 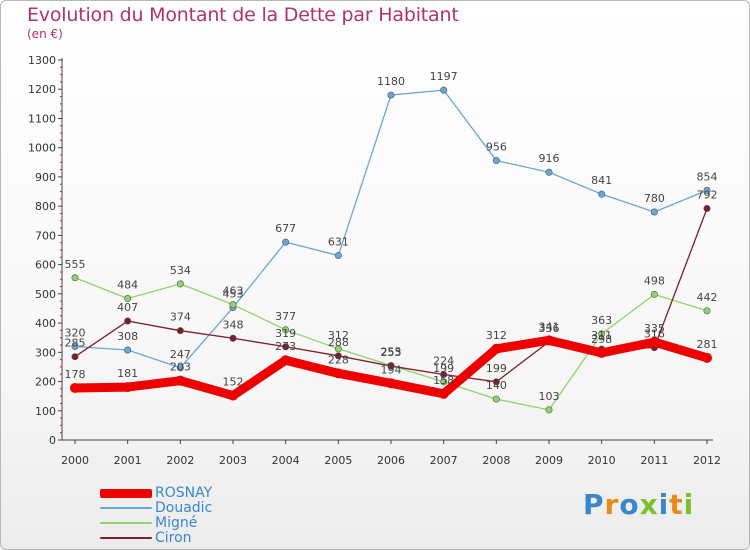 I want to click on data-label-rosnay: 312, so click(x=496, y=335).